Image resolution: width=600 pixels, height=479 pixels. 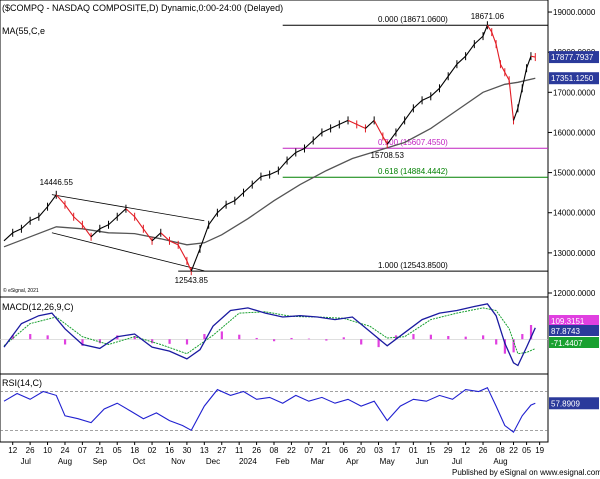 What do you see at coordinates (152, 450) in the screenshot?
I see `x-tick-label: 02` at bounding box center [152, 450].